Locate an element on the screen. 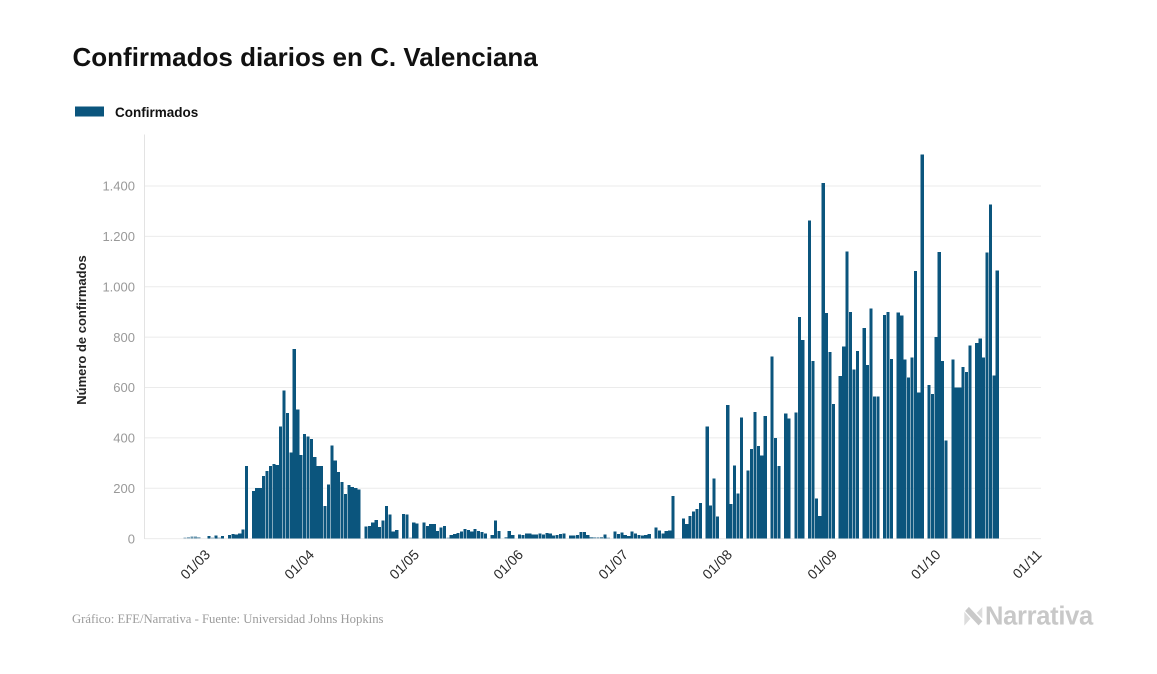 This screenshot has width=1157, height=674. svg-text: 0 is located at coordinates (131, 538).